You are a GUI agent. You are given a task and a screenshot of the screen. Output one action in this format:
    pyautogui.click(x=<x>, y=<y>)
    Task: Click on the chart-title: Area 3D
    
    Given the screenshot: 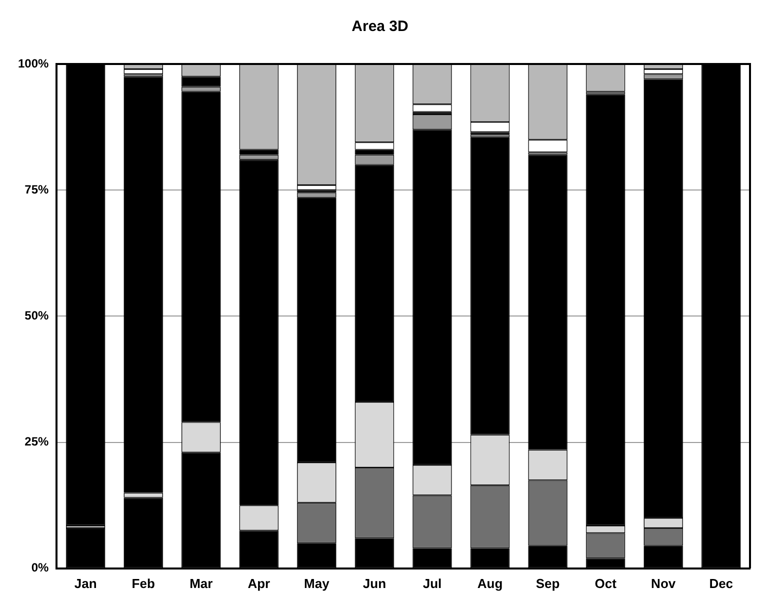 What is the action you would take?
    pyautogui.click(x=380, y=27)
    